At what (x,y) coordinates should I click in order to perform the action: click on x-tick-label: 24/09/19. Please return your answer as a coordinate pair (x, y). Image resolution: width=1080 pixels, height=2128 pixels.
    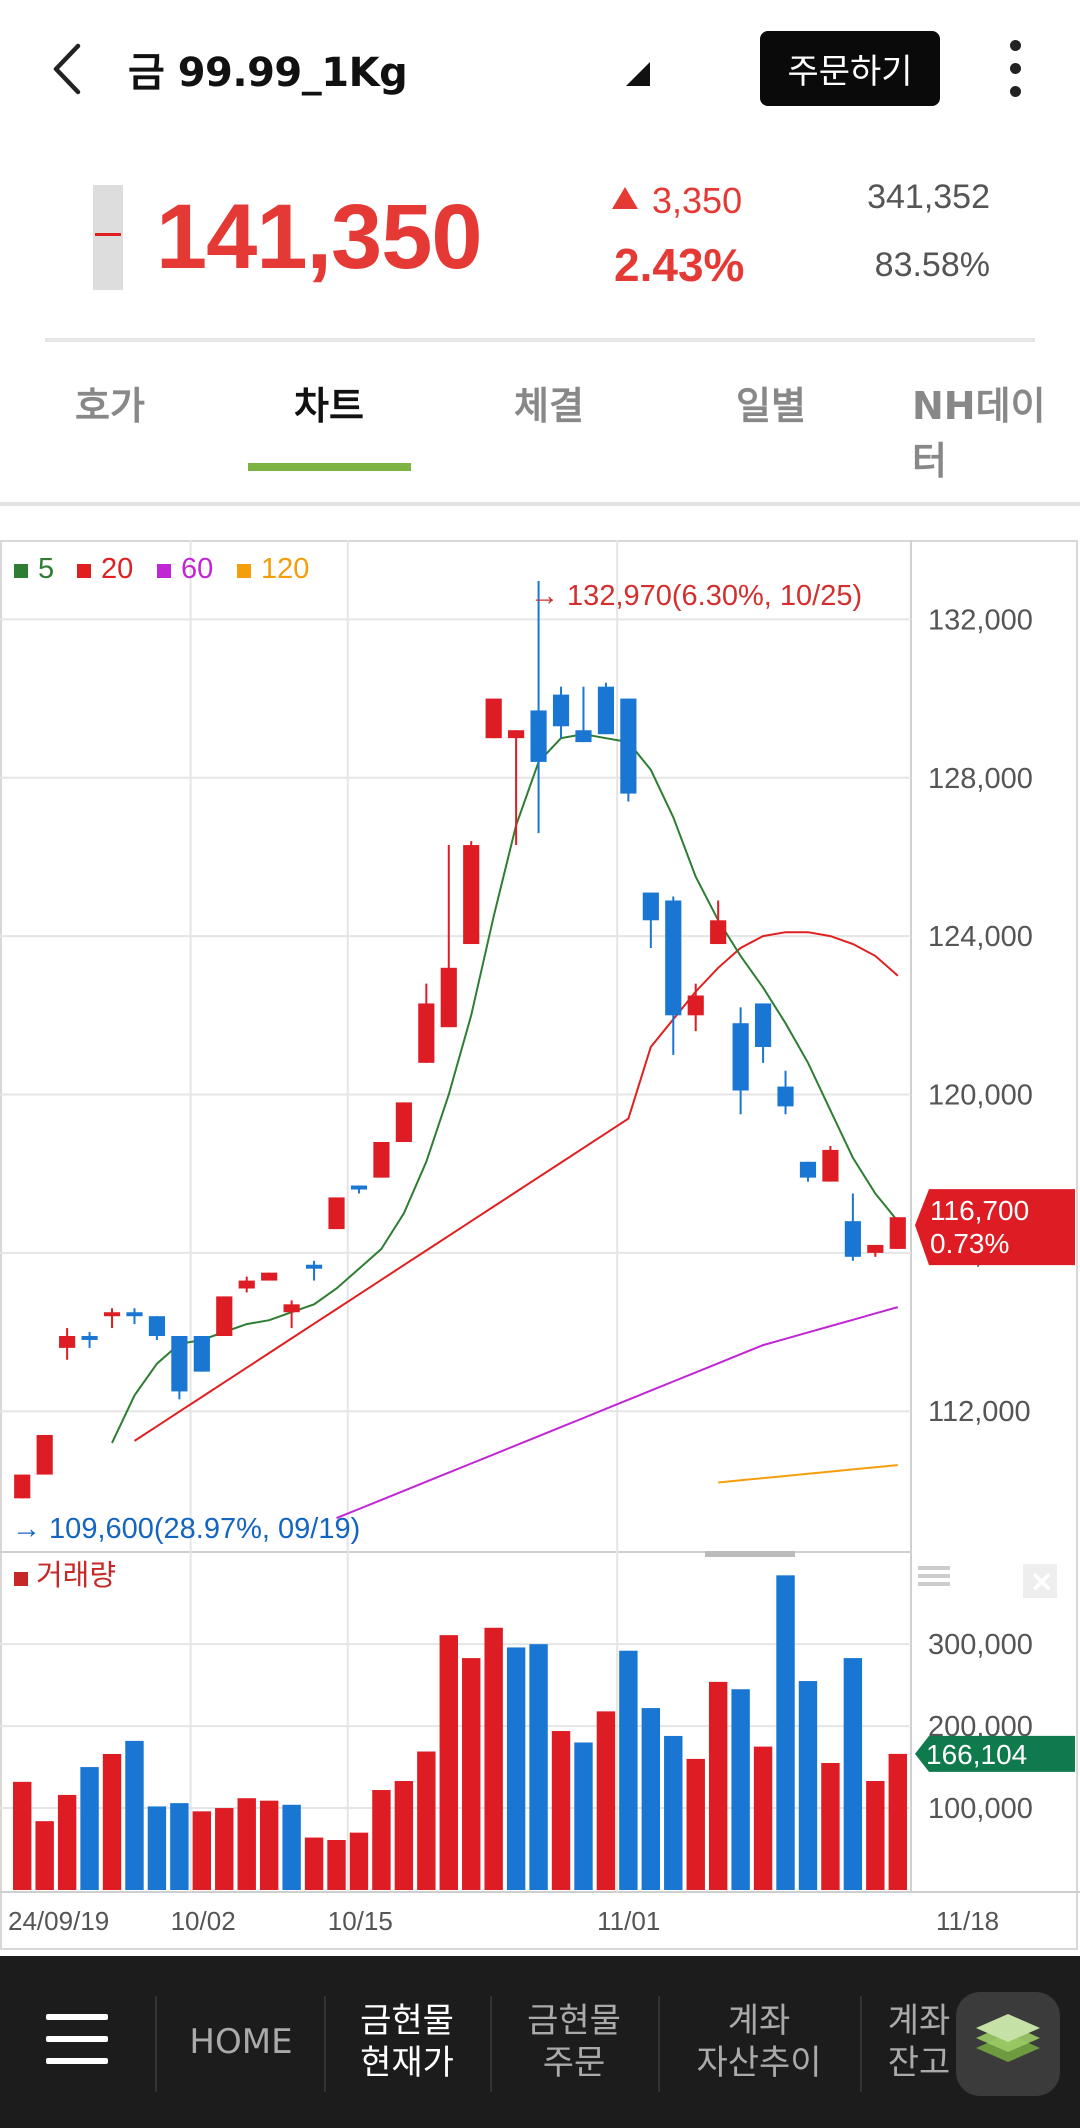
    Looking at the image, I should click on (58, 1921).